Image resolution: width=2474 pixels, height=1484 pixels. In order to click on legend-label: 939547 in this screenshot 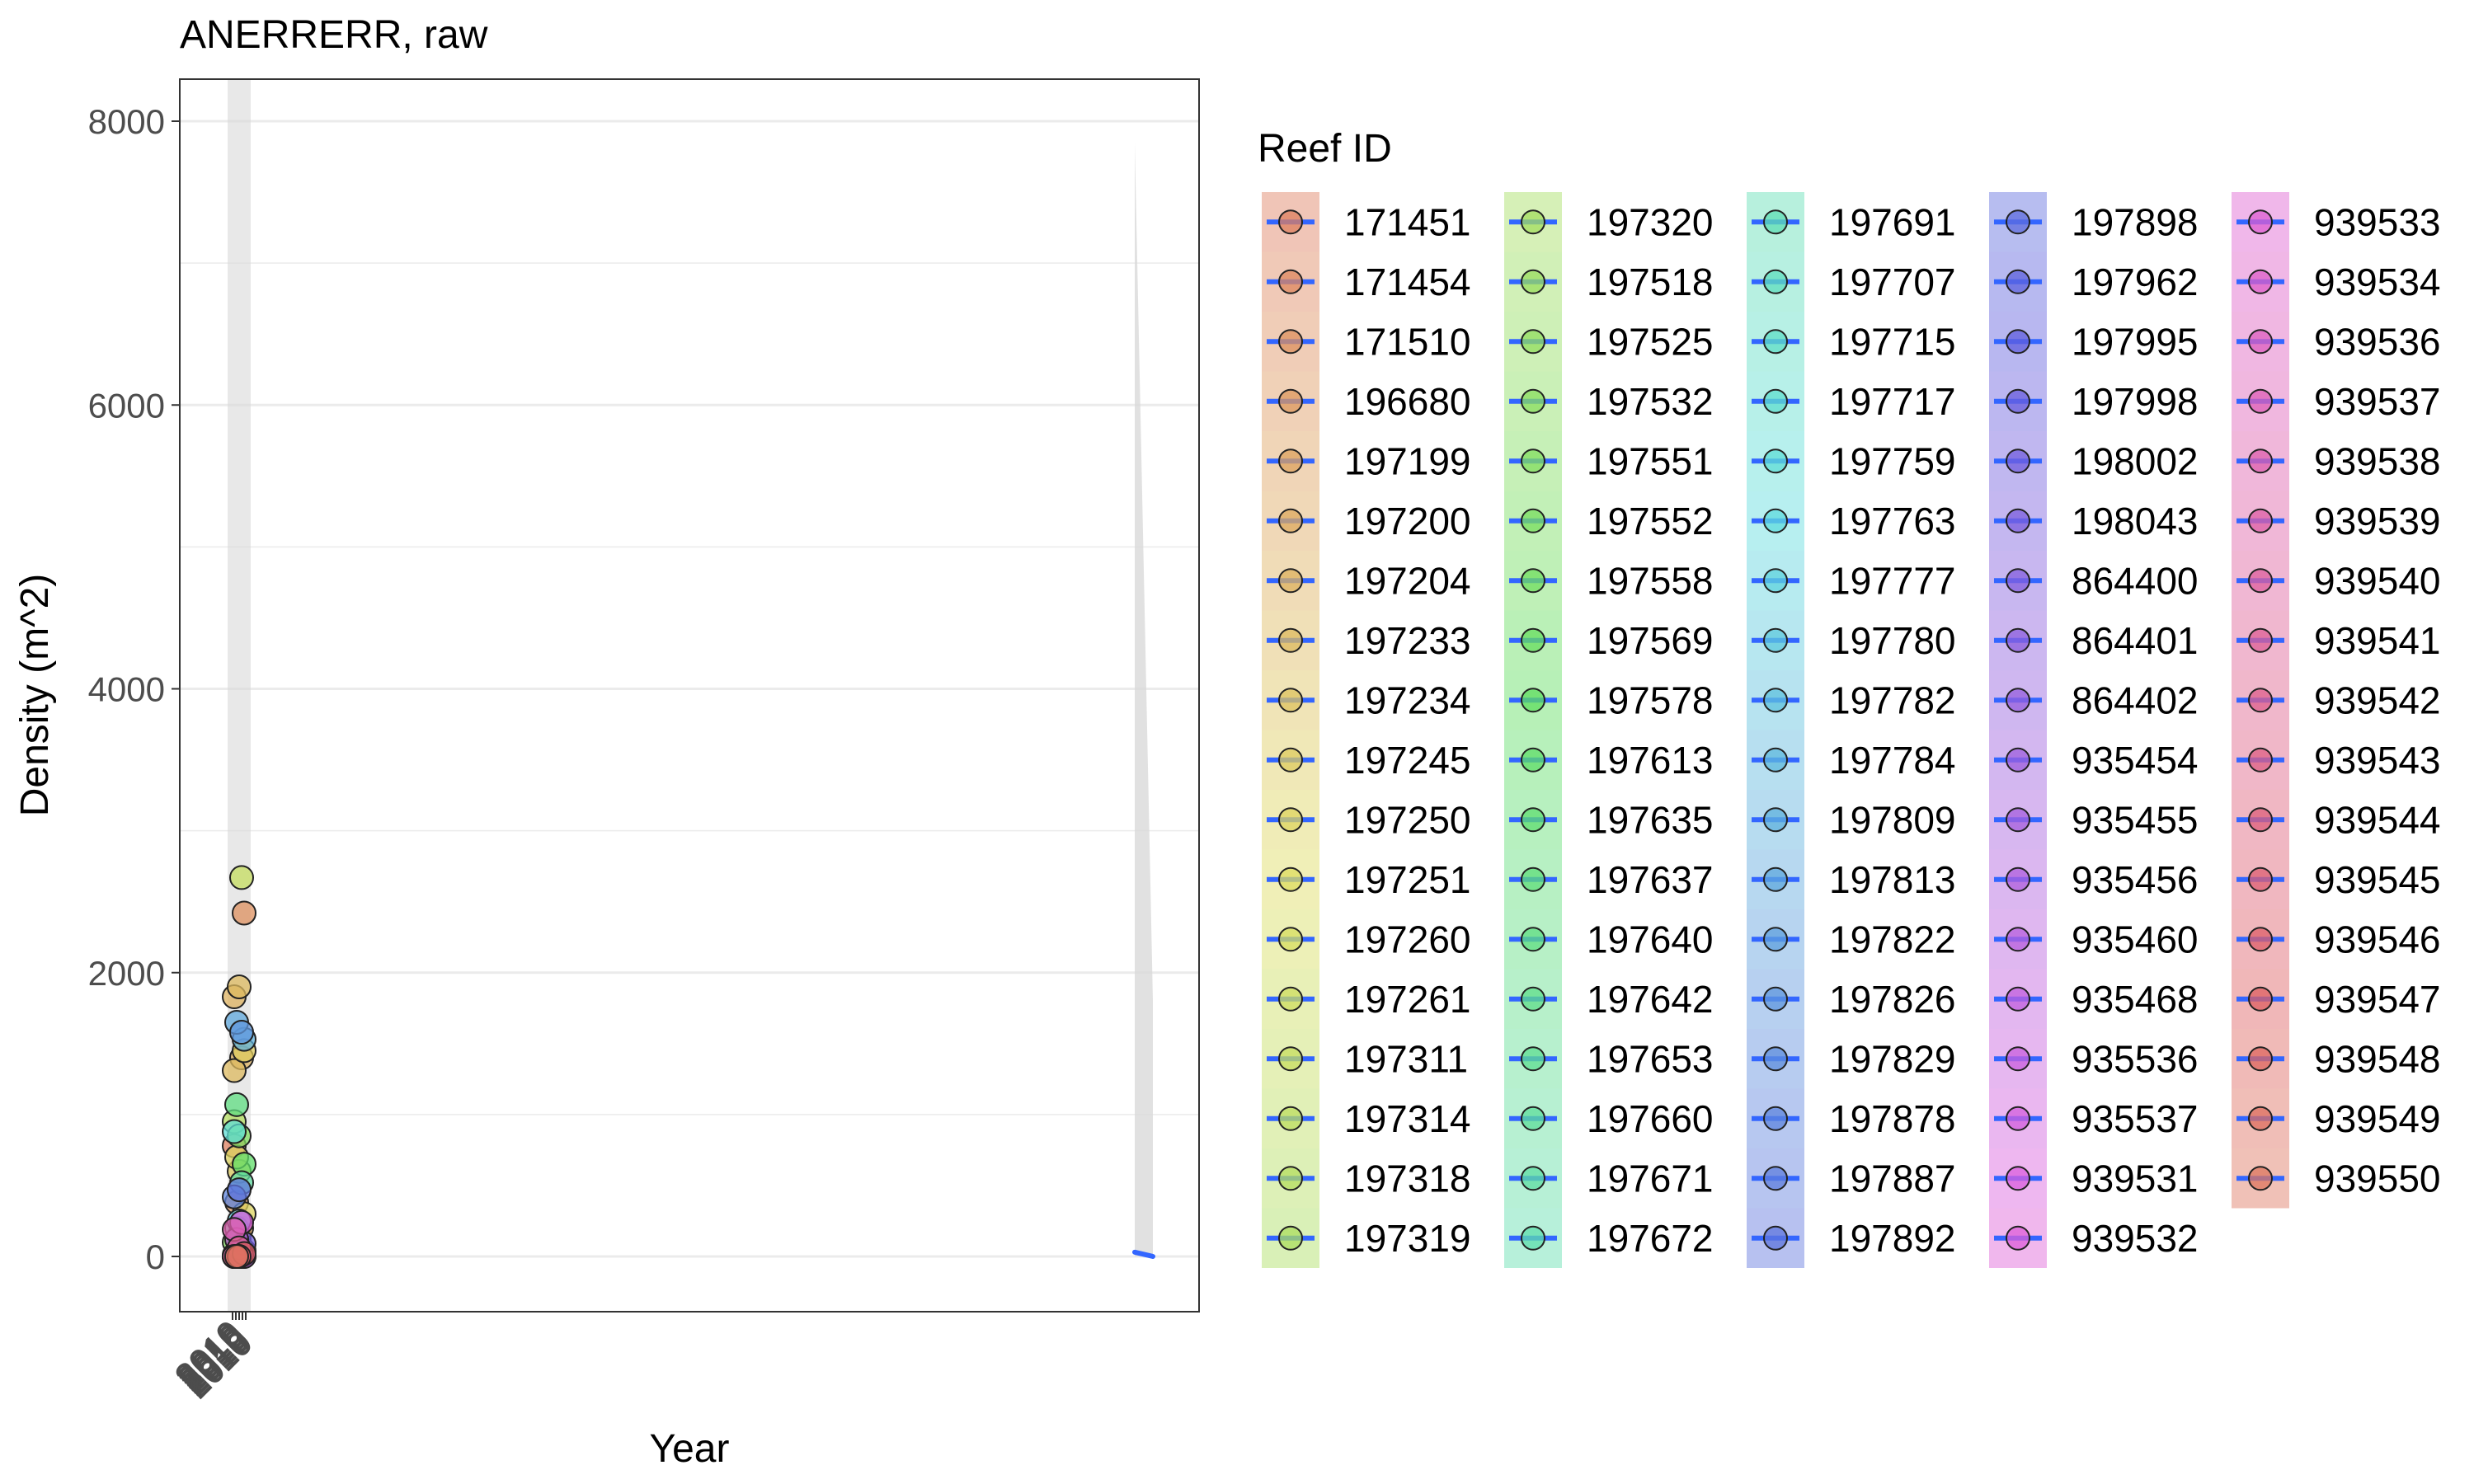, I will do `click(2377, 999)`.